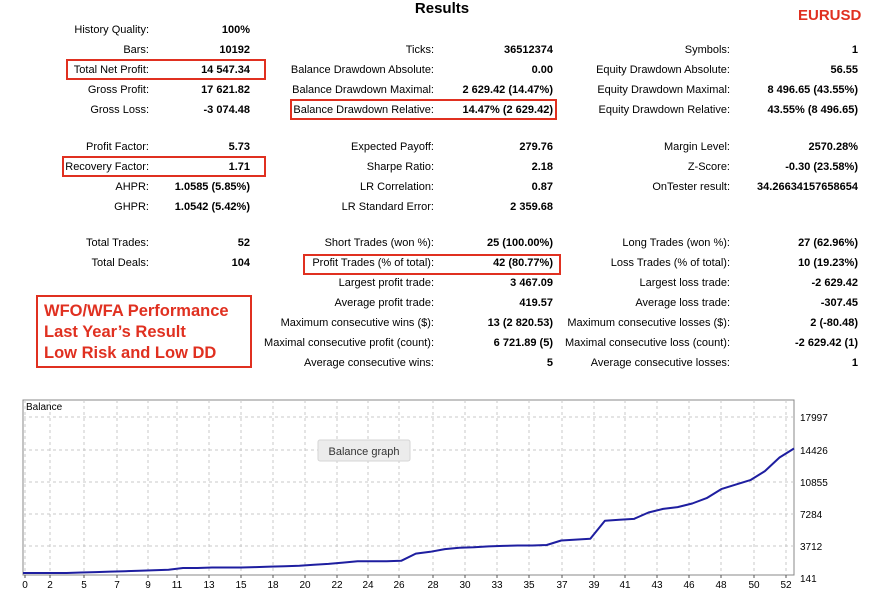 This screenshot has width=884, height=607. What do you see at coordinates (397, 187) in the screenshot?
I see `stat-label-lr-corr: LR Correlation:` at bounding box center [397, 187].